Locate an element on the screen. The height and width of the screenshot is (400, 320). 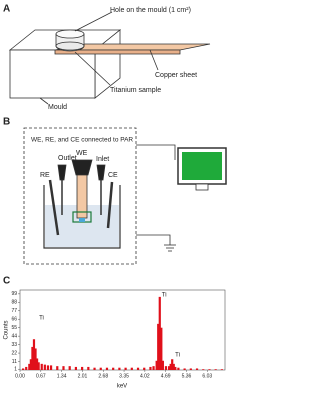
ce-label: CE is located at coordinates (113, 175).